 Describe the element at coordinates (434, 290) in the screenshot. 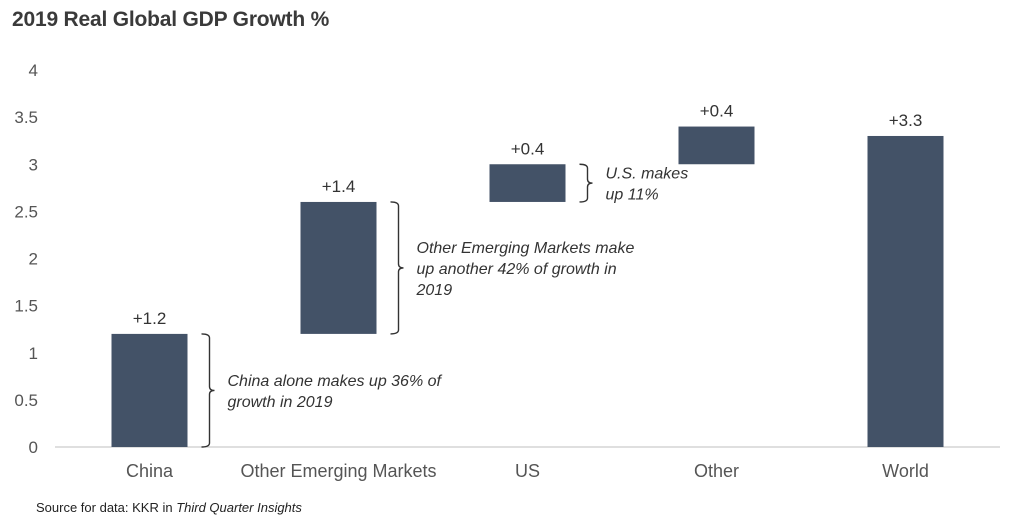

I see `annotation-text: 2019` at that location.